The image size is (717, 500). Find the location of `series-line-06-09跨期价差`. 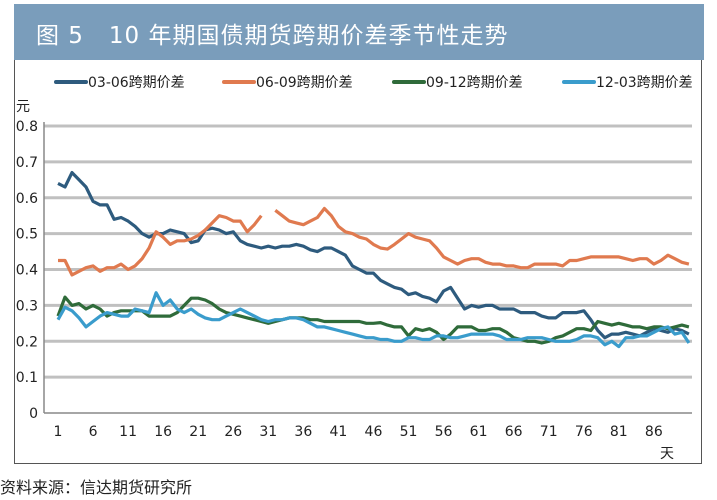

series-line-06-09跨期价差 is located at coordinates (374, 241).